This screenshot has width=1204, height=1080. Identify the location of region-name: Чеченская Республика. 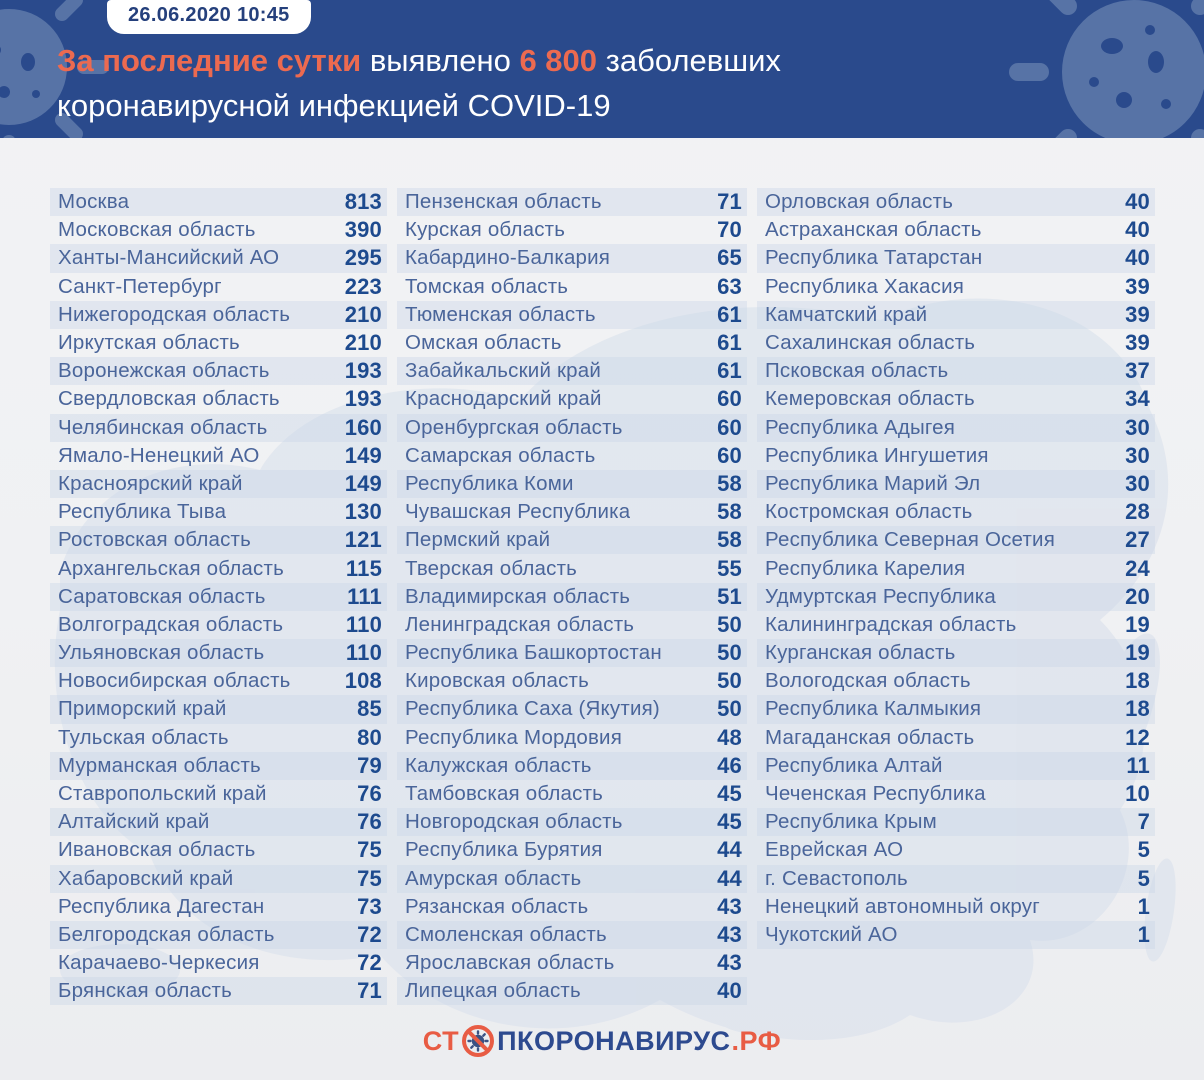
(875, 794).